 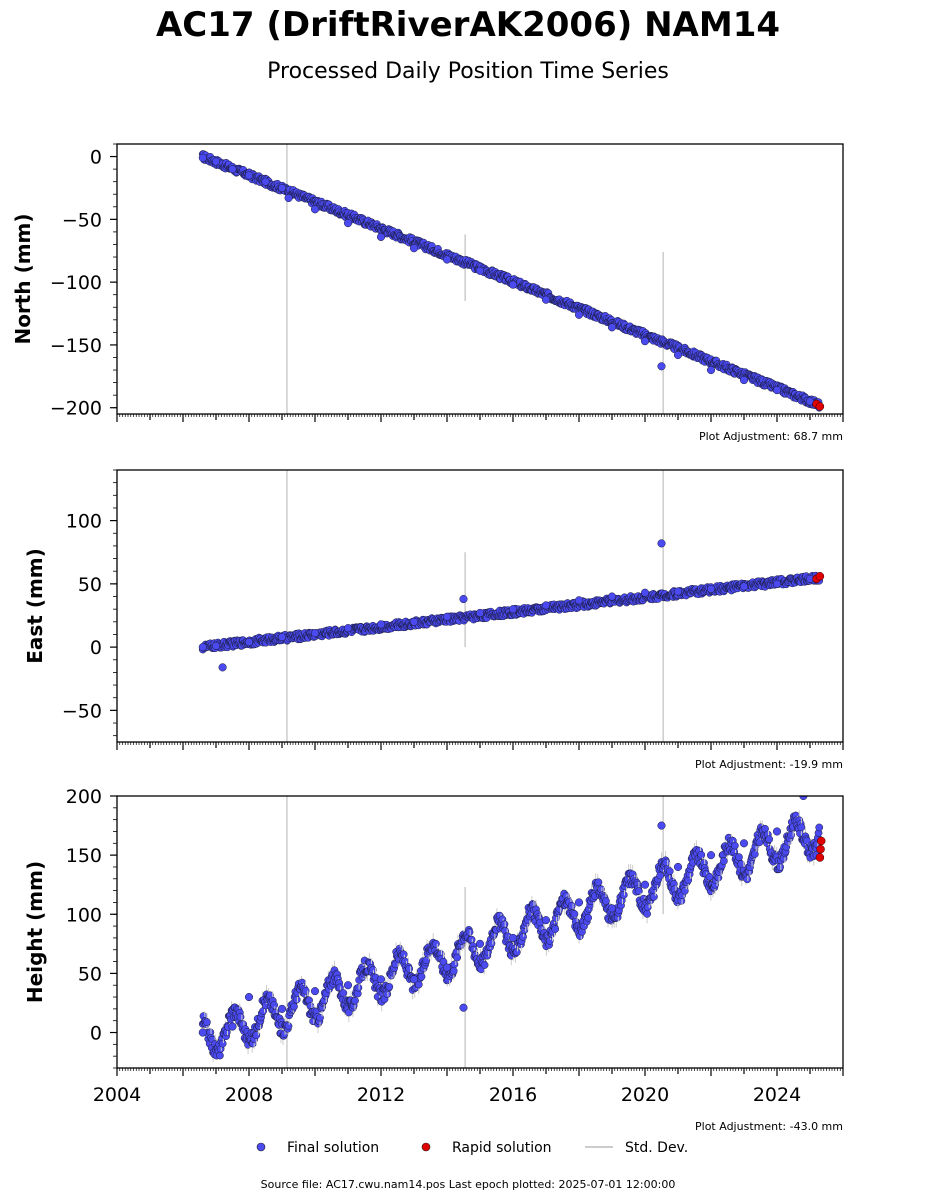 I want to click on plot-adjustment: Plot Adjustment: -19.9 mm, so click(x=769, y=764).